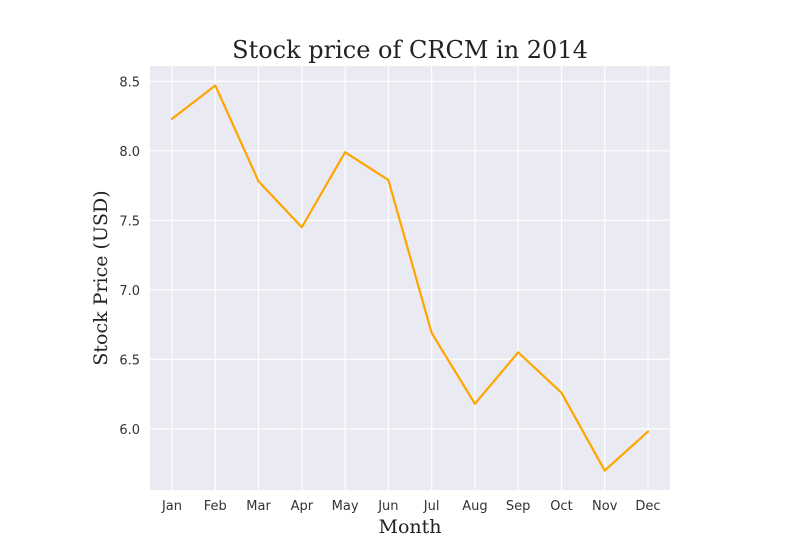 The width and height of the screenshot is (800, 550). What do you see at coordinates (129, 291) in the screenshot?
I see `y-tick-label-2: 7.0` at bounding box center [129, 291].